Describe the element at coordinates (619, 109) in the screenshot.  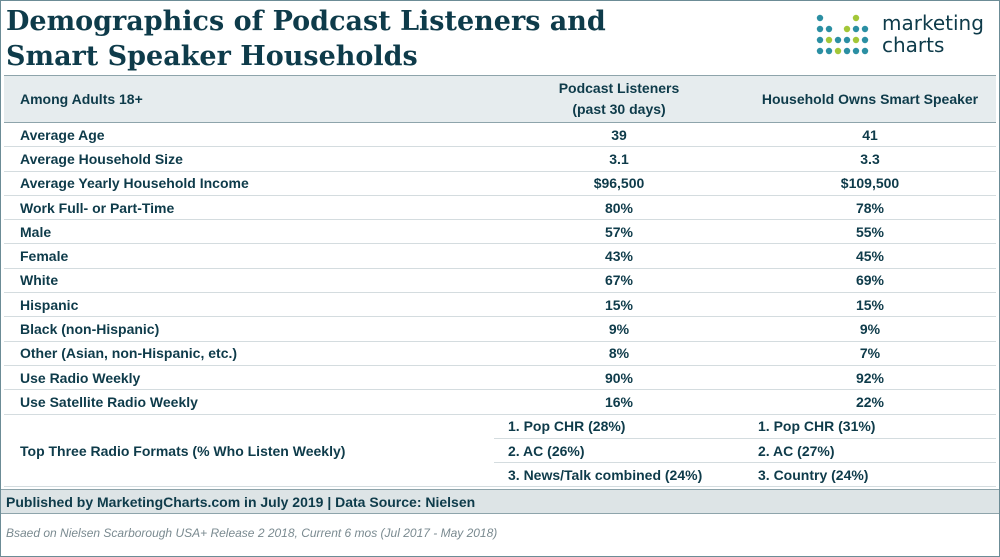
I see `header-podcast-line-2: (past 30 days)` at that location.